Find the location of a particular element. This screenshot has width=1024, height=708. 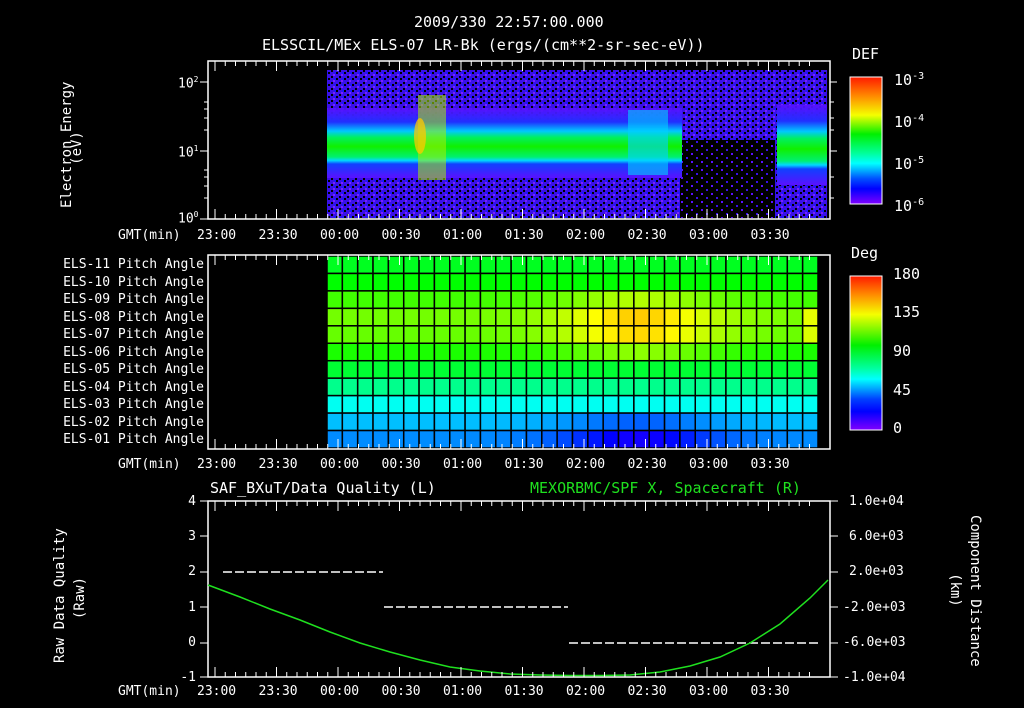

spf-x-series is located at coordinates (518, 628).